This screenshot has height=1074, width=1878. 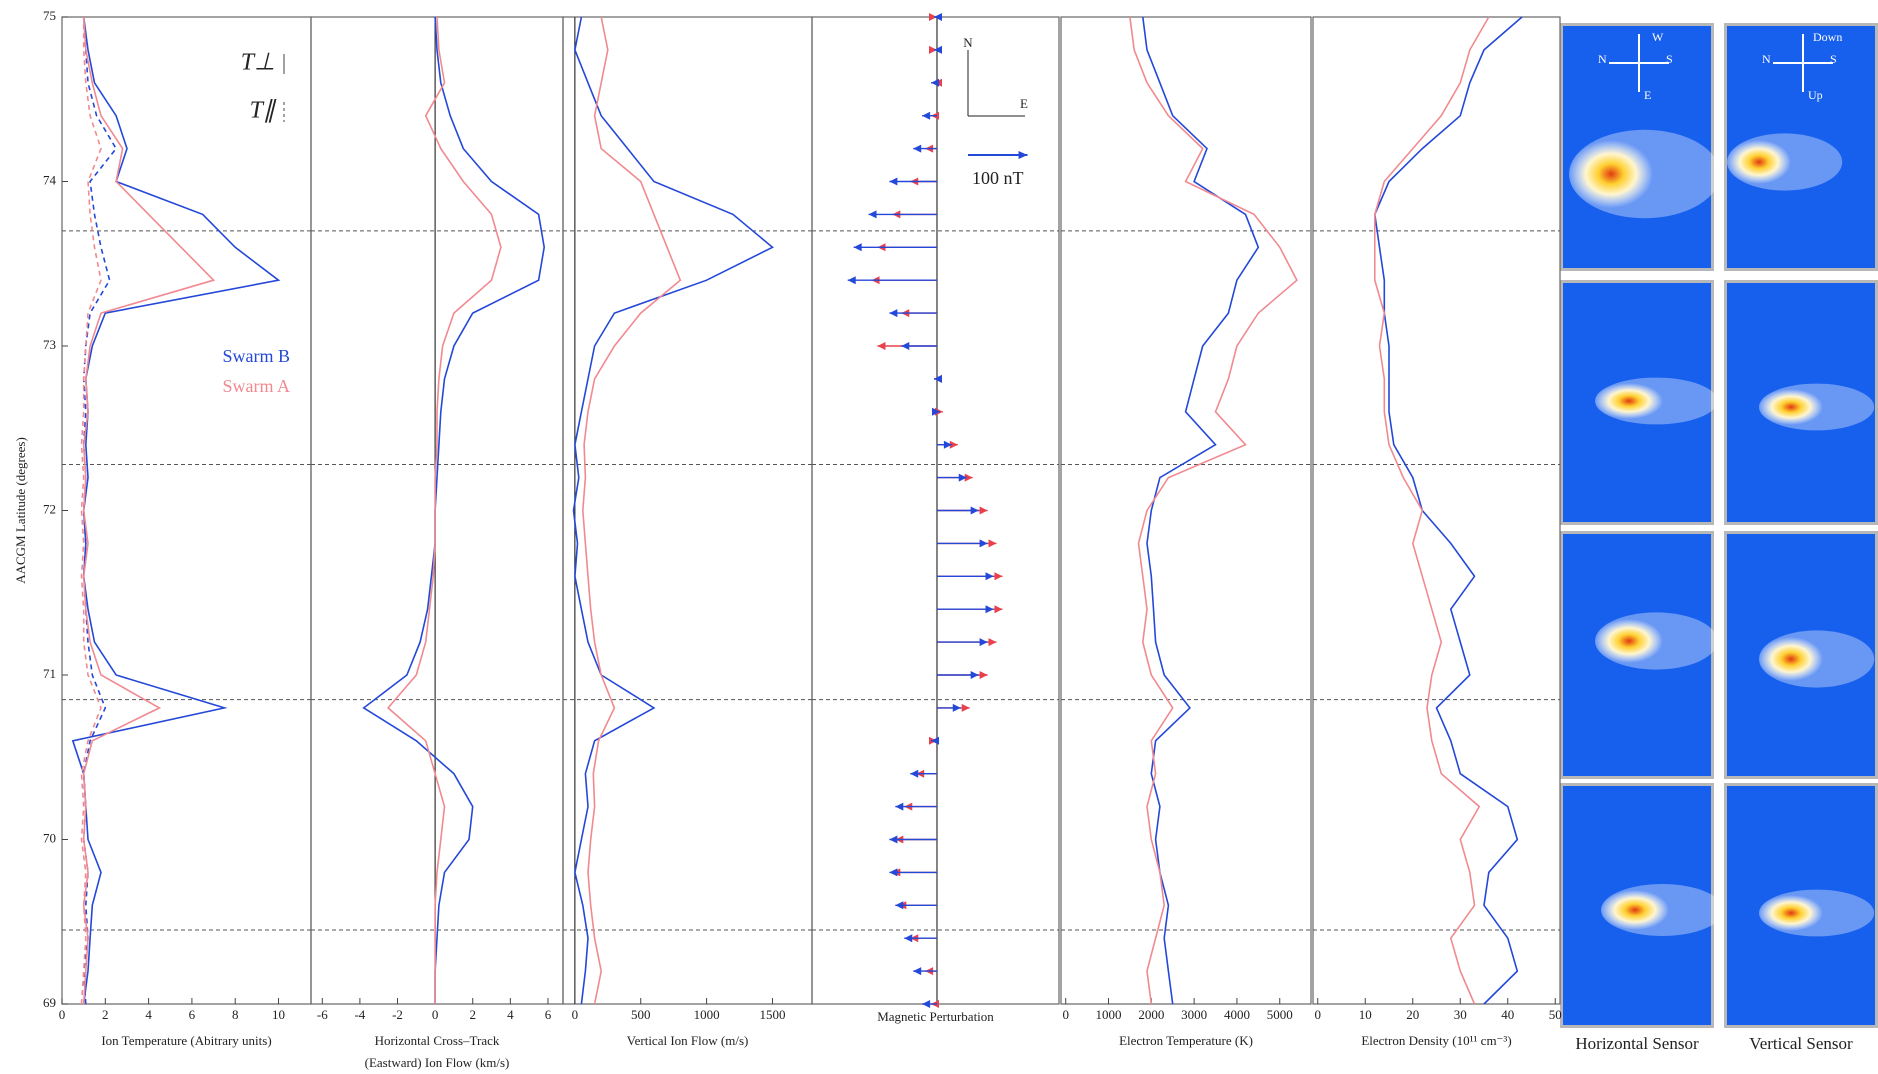 What do you see at coordinates (1658, 37) in the screenshot?
I see `compass-label: W` at bounding box center [1658, 37].